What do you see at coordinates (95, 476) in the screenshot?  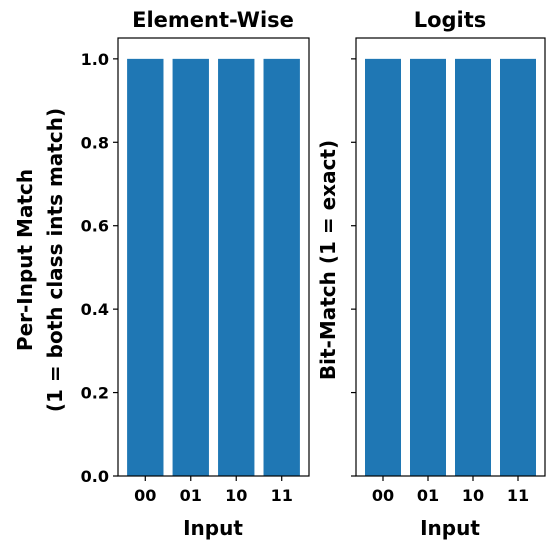 I see `element-wise-y-tick-label-0.0: 0.0` at bounding box center [95, 476].